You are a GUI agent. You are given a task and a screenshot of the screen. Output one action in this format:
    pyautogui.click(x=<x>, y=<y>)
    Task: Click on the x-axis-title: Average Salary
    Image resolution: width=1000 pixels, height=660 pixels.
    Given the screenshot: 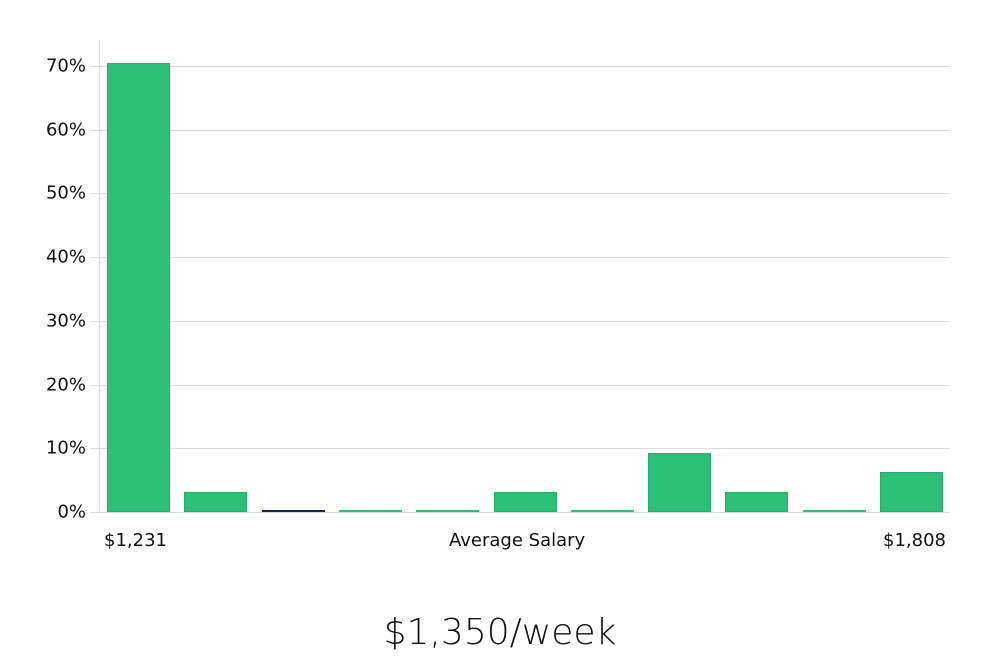 What is the action you would take?
    pyautogui.click(x=517, y=540)
    